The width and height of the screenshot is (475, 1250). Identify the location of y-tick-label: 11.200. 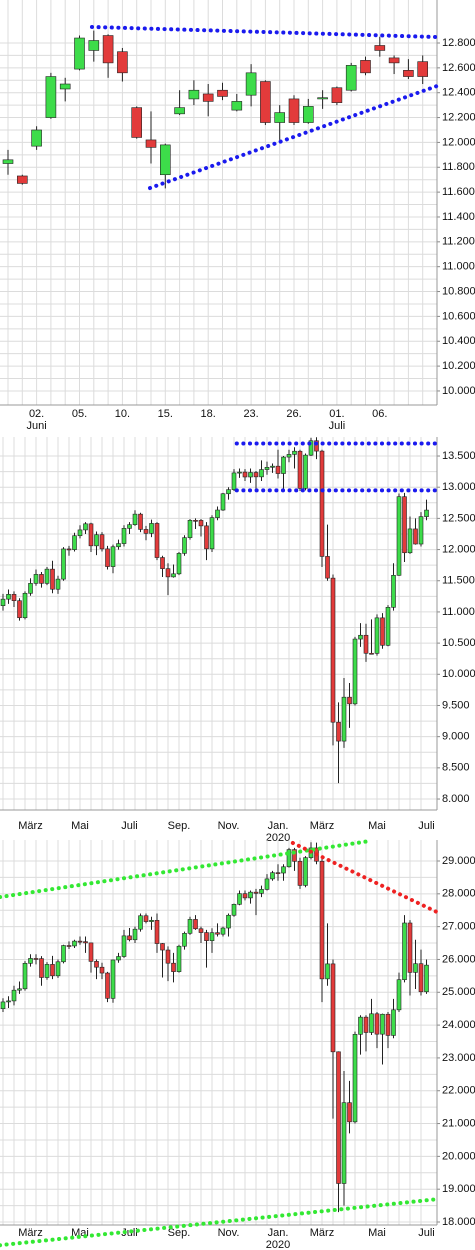
(458, 242).